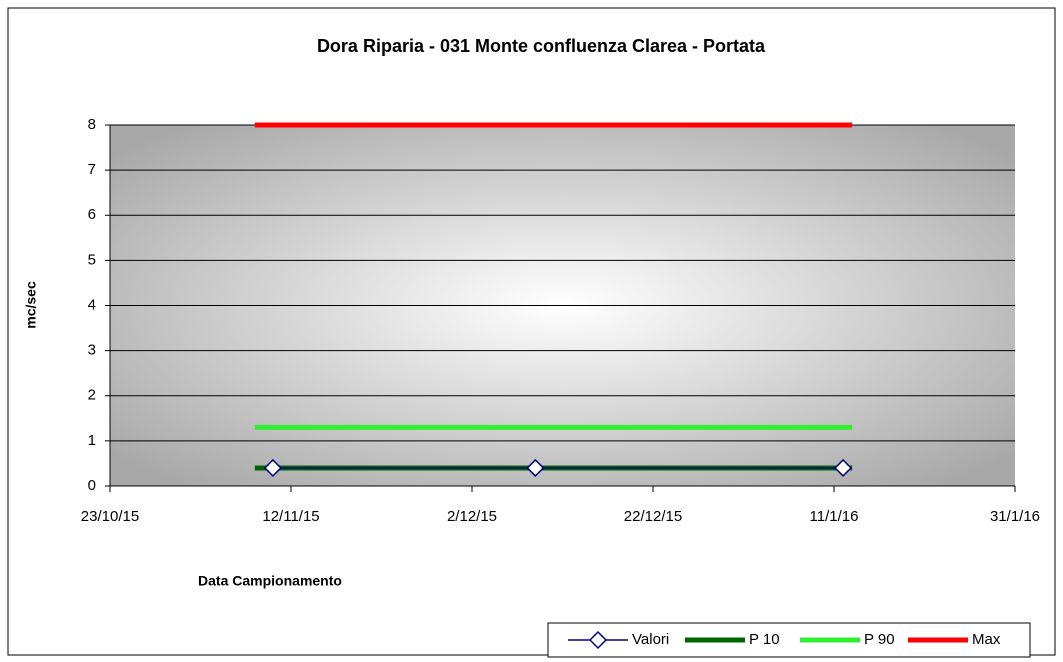  I want to click on y-tick-label: 8, so click(92, 124).